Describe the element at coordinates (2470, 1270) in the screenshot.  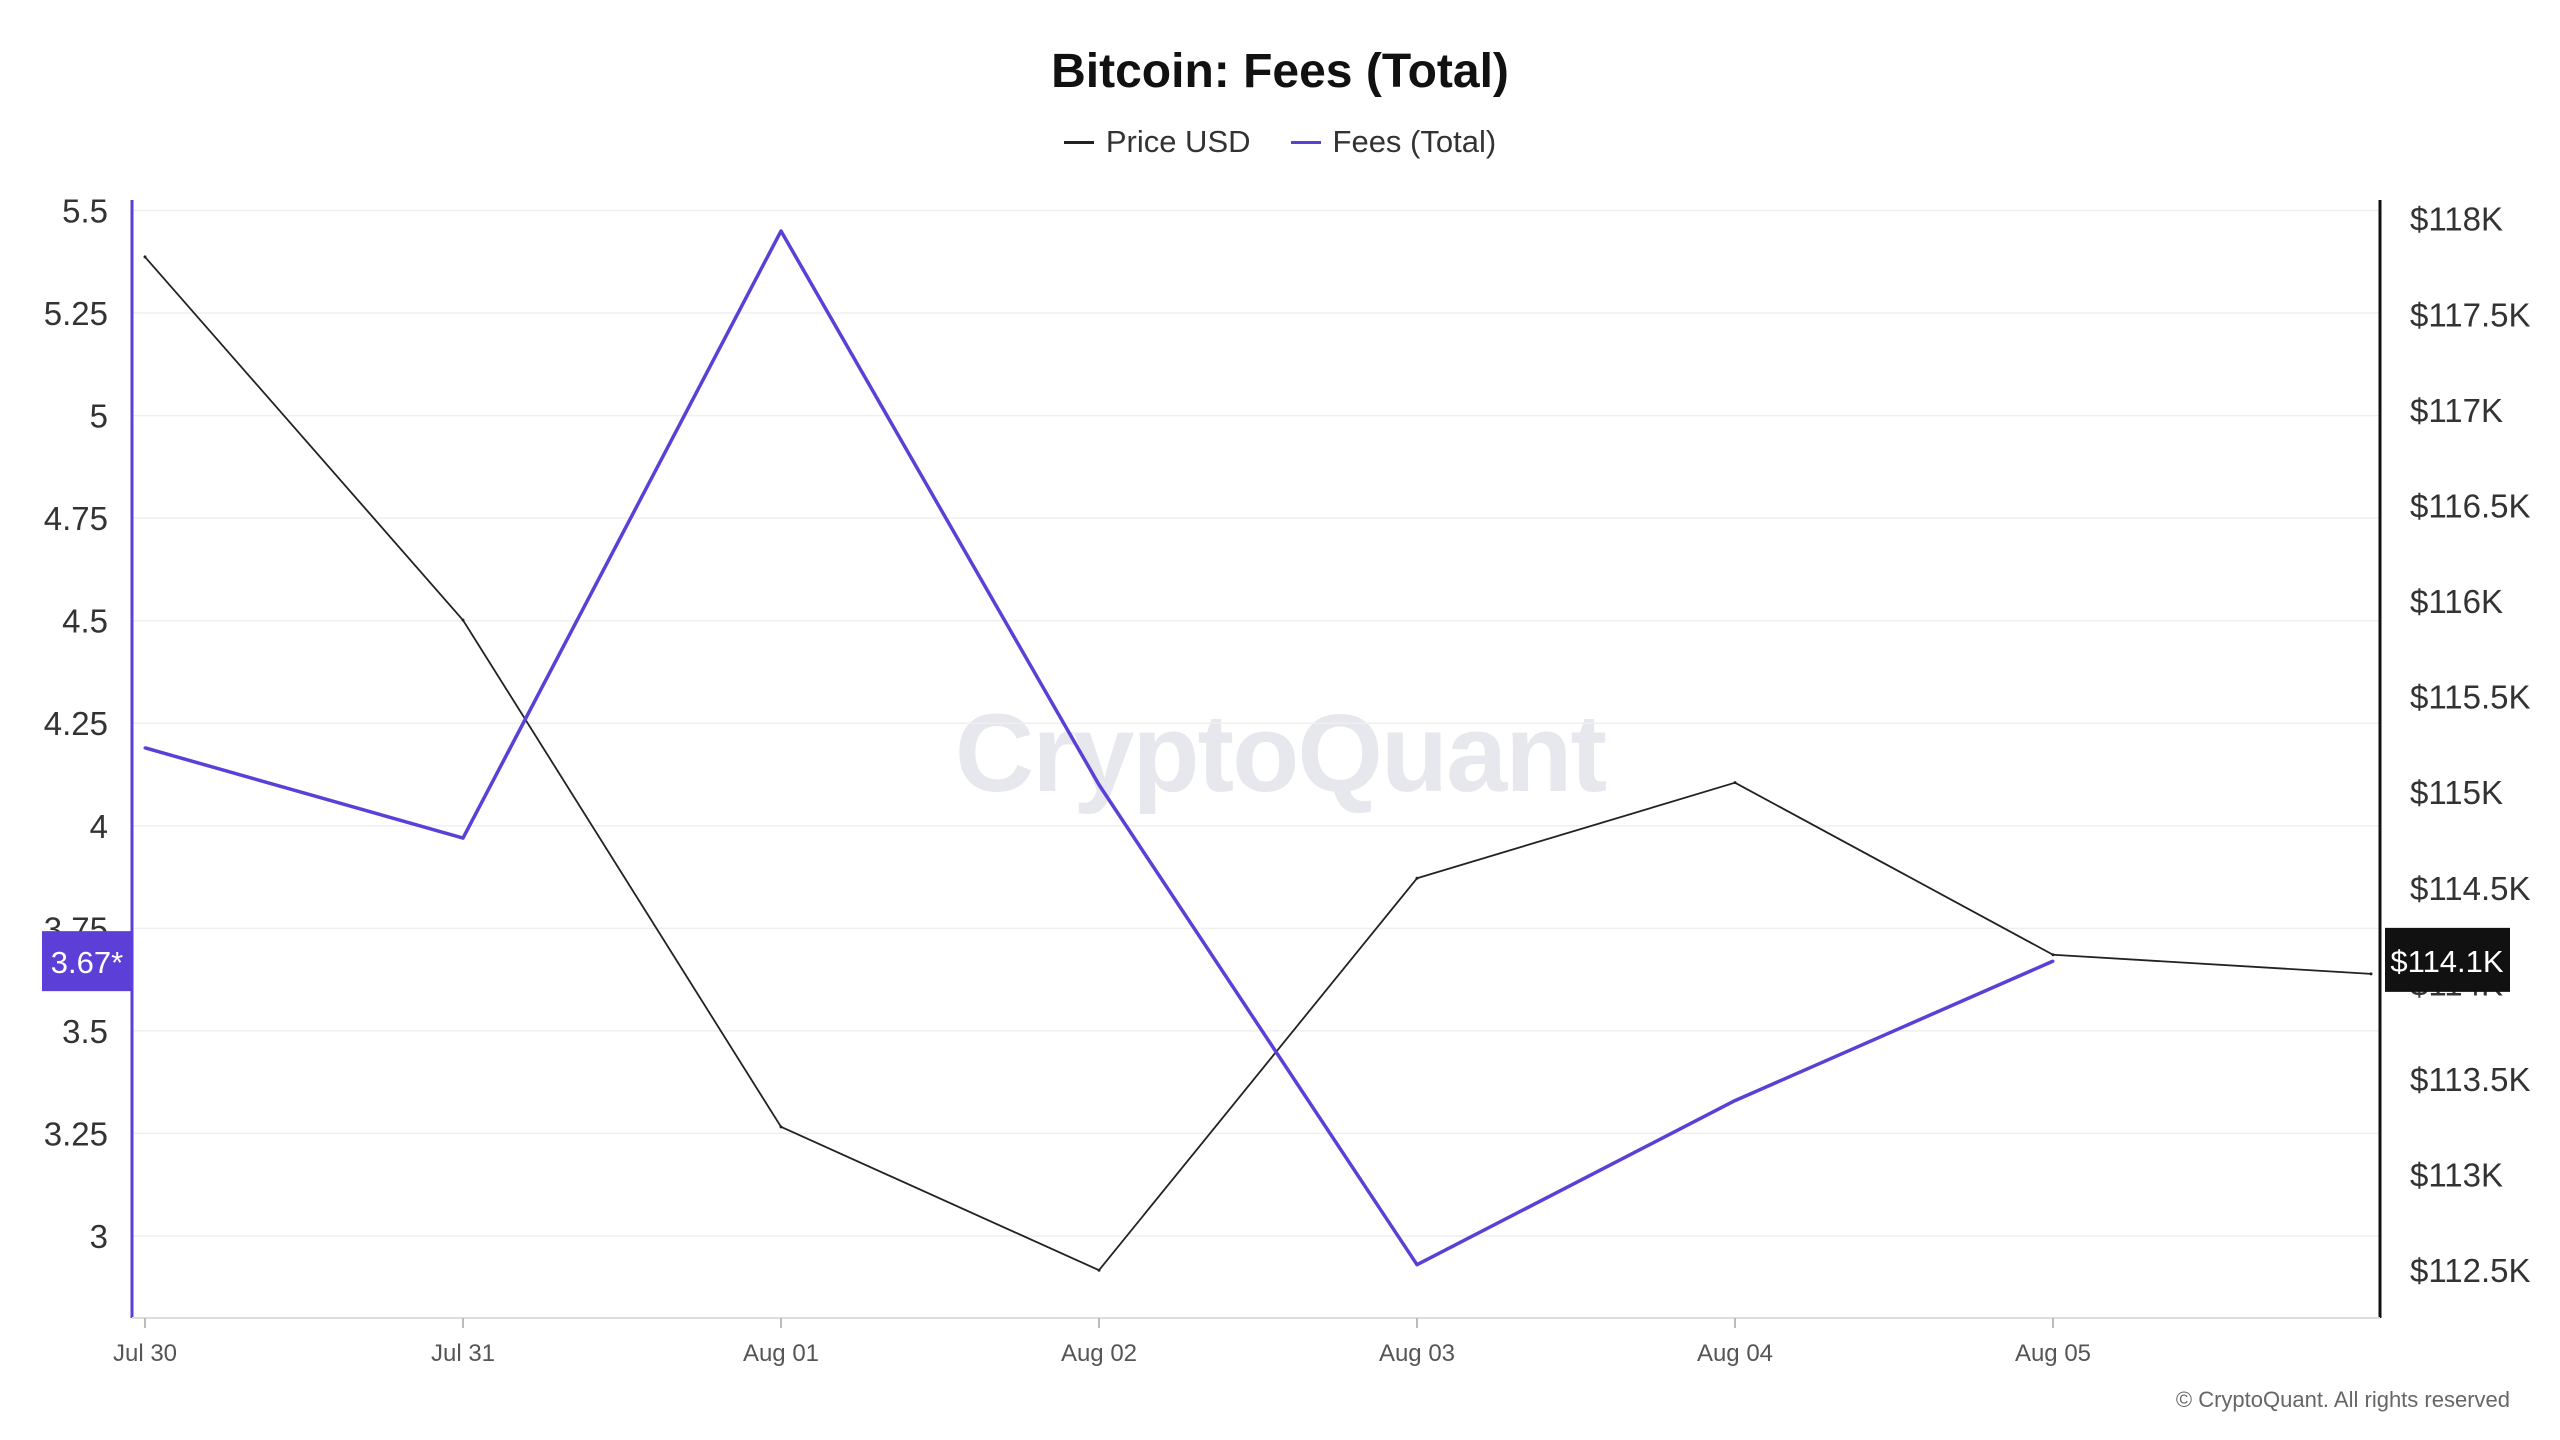
I see `y-right-tick-label: $112.5K` at that location.